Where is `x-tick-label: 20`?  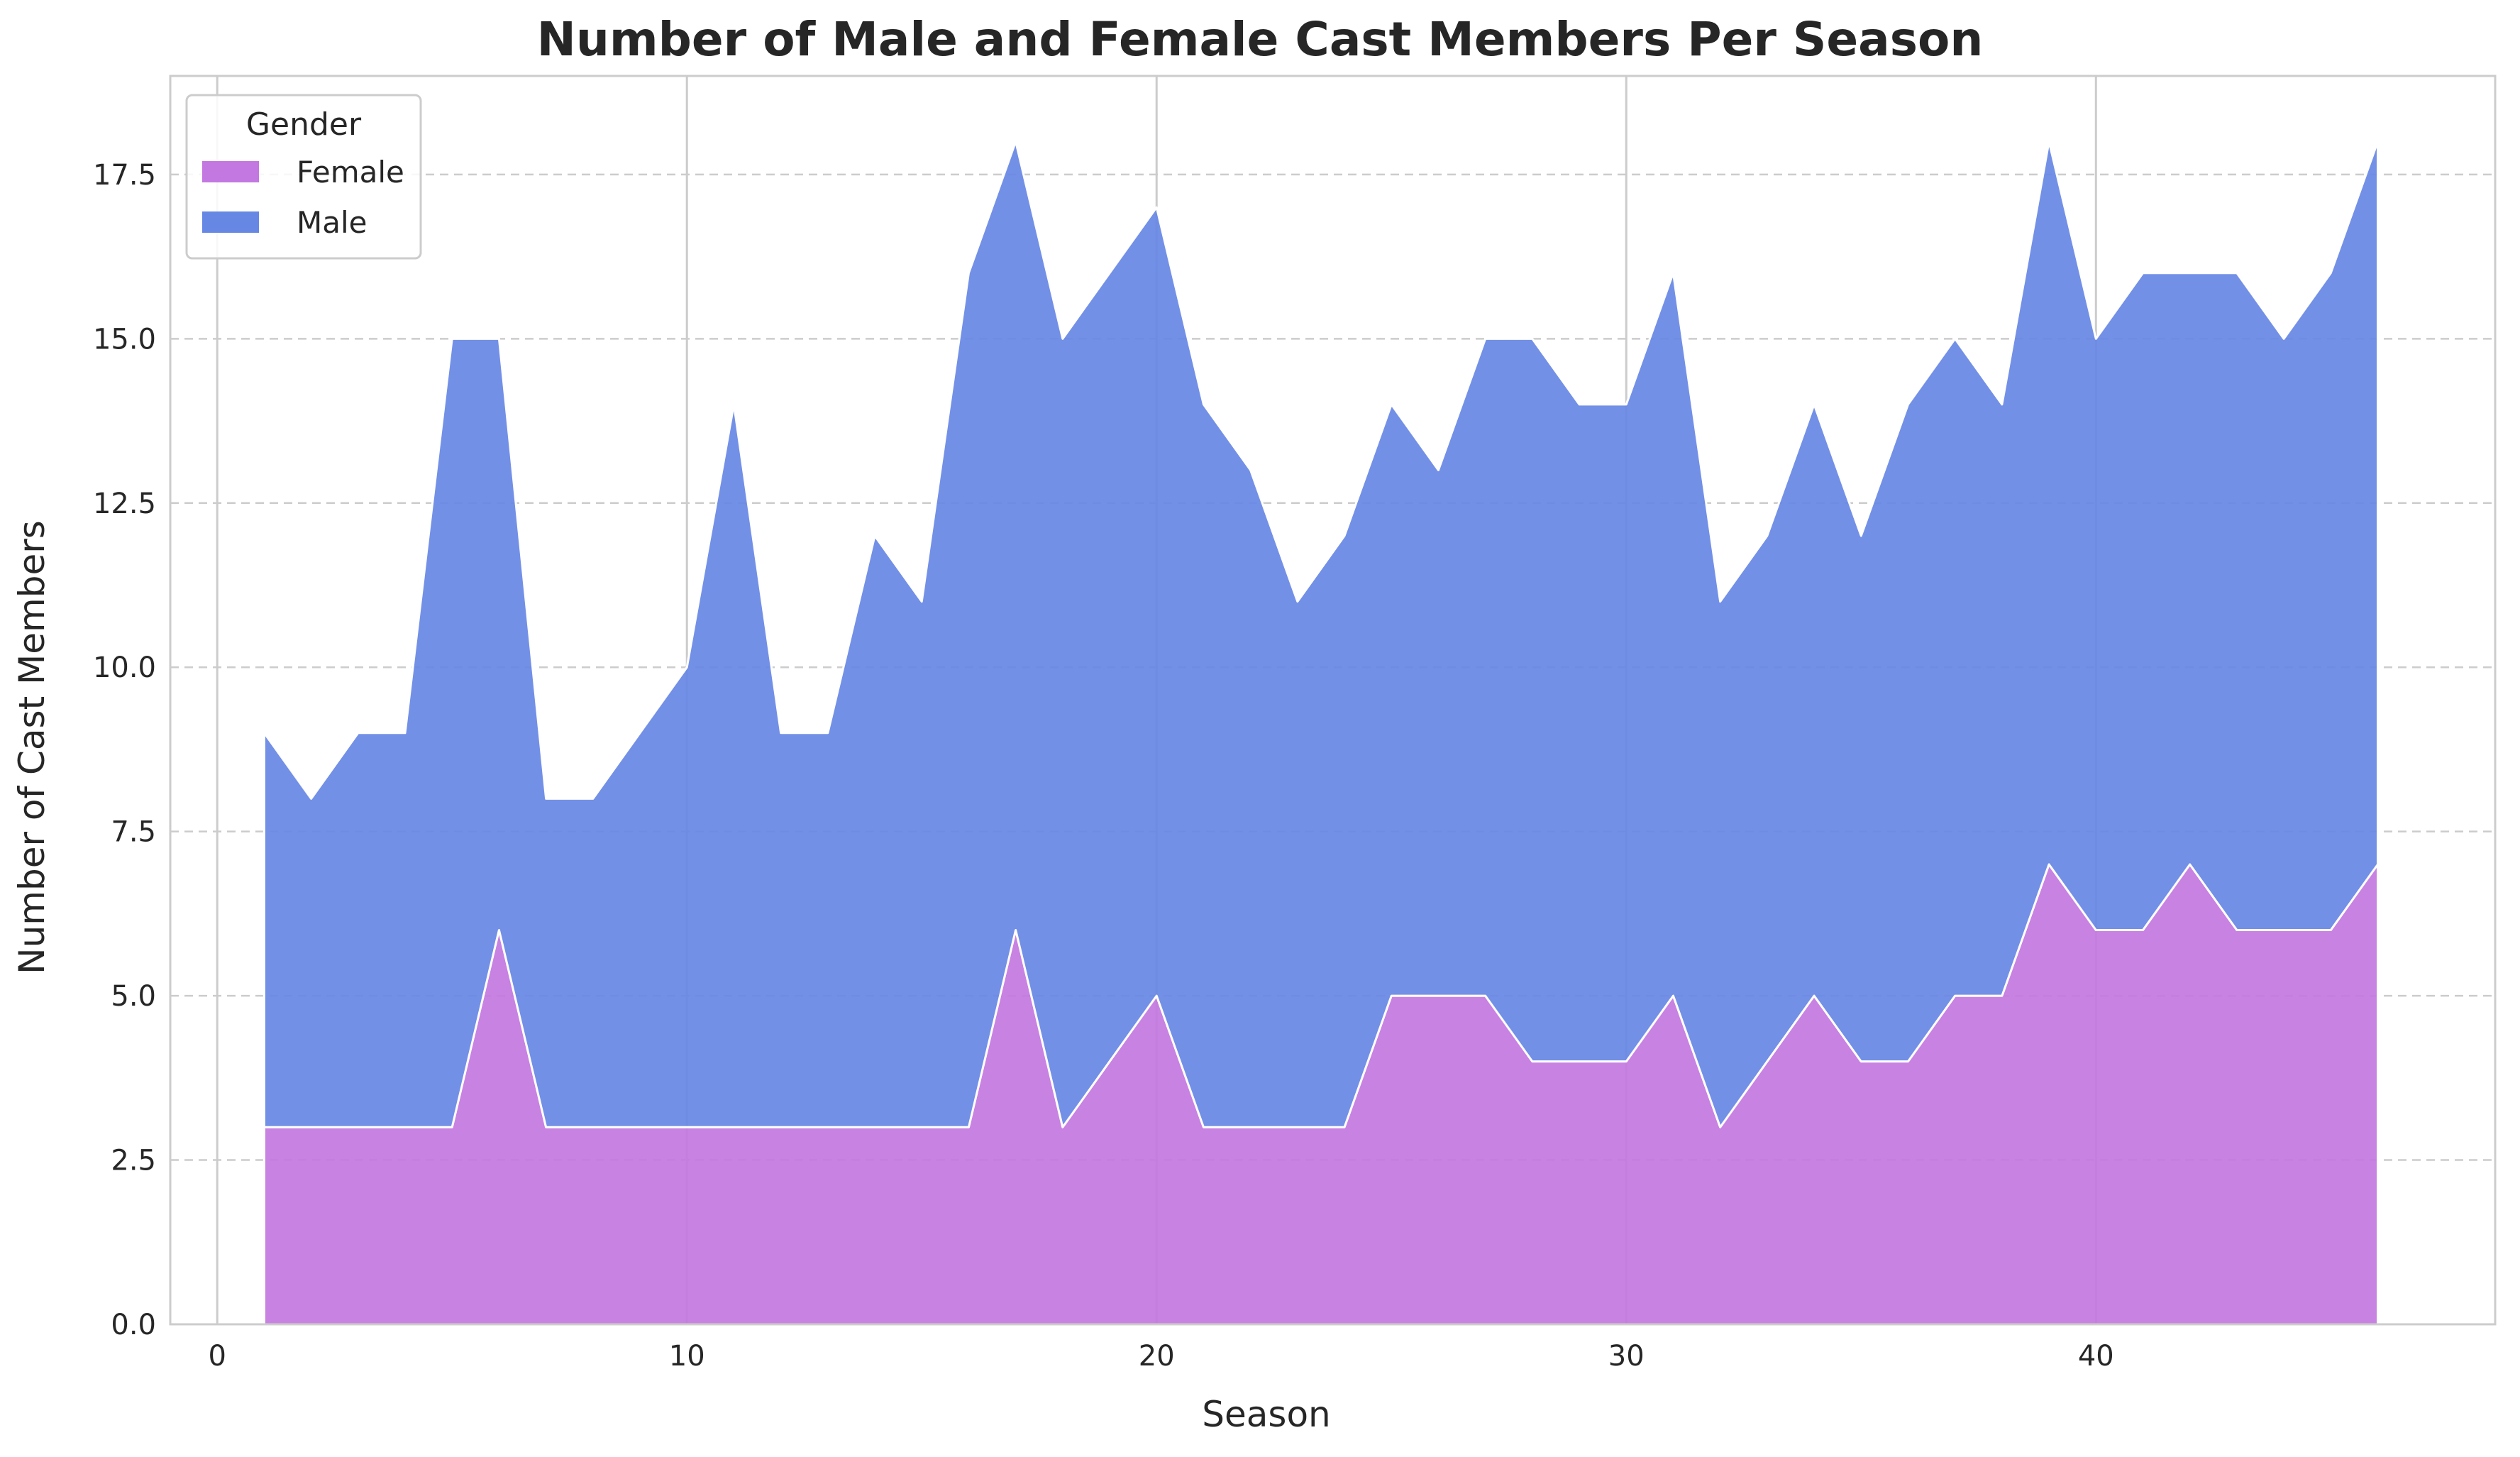
x-tick-label: 20 is located at coordinates (1157, 1356).